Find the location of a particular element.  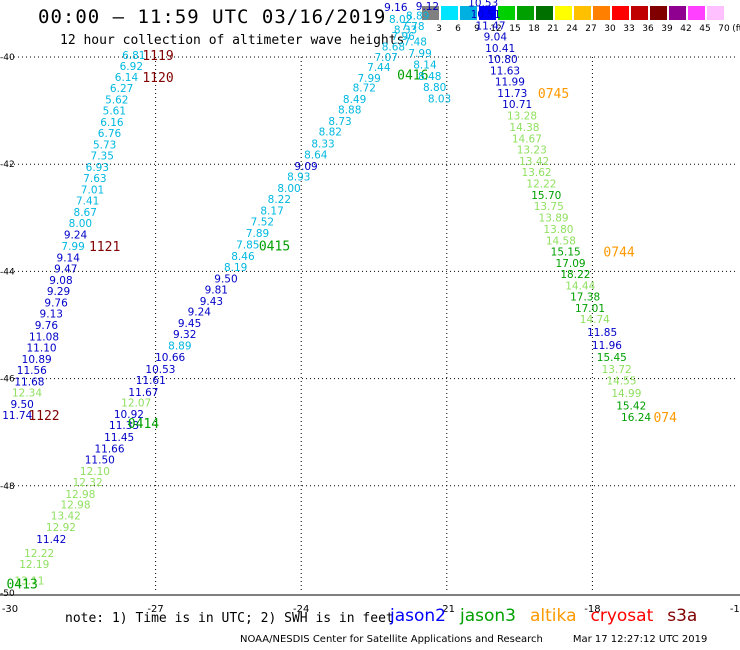

wave-height-label: 8.17 is located at coordinates (271, 211).